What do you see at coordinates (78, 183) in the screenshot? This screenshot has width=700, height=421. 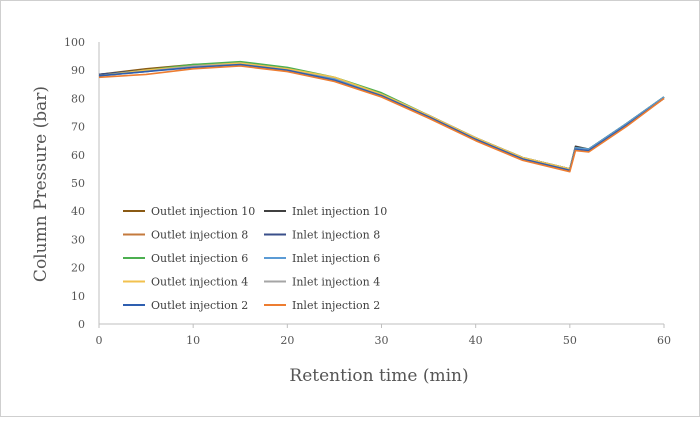 I see `y-tick-label: 50` at bounding box center [78, 183].